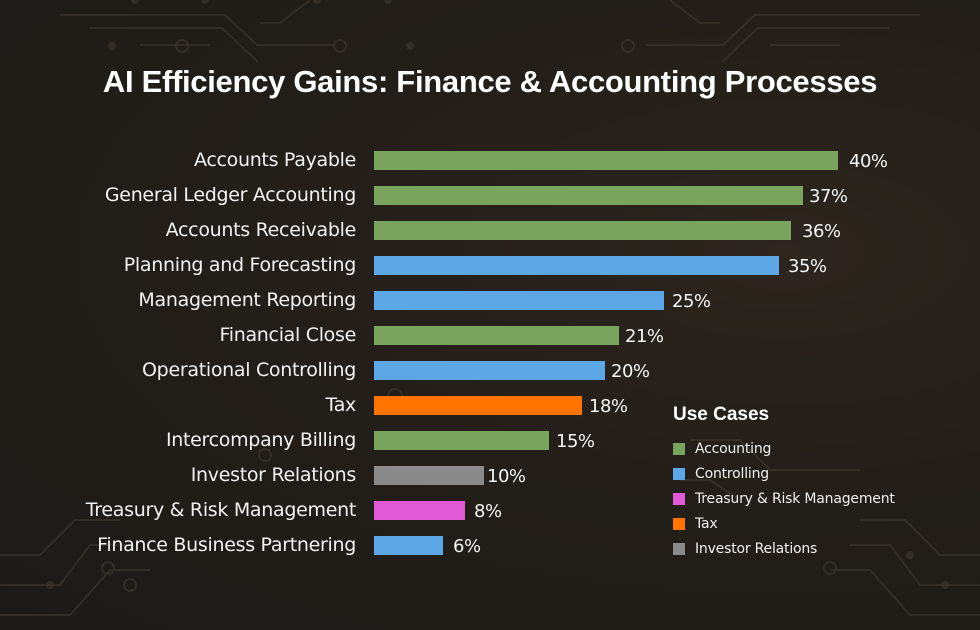 The height and width of the screenshot is (630, 980). I want to click on bar-treasury-risk-management, so click(419, 510).